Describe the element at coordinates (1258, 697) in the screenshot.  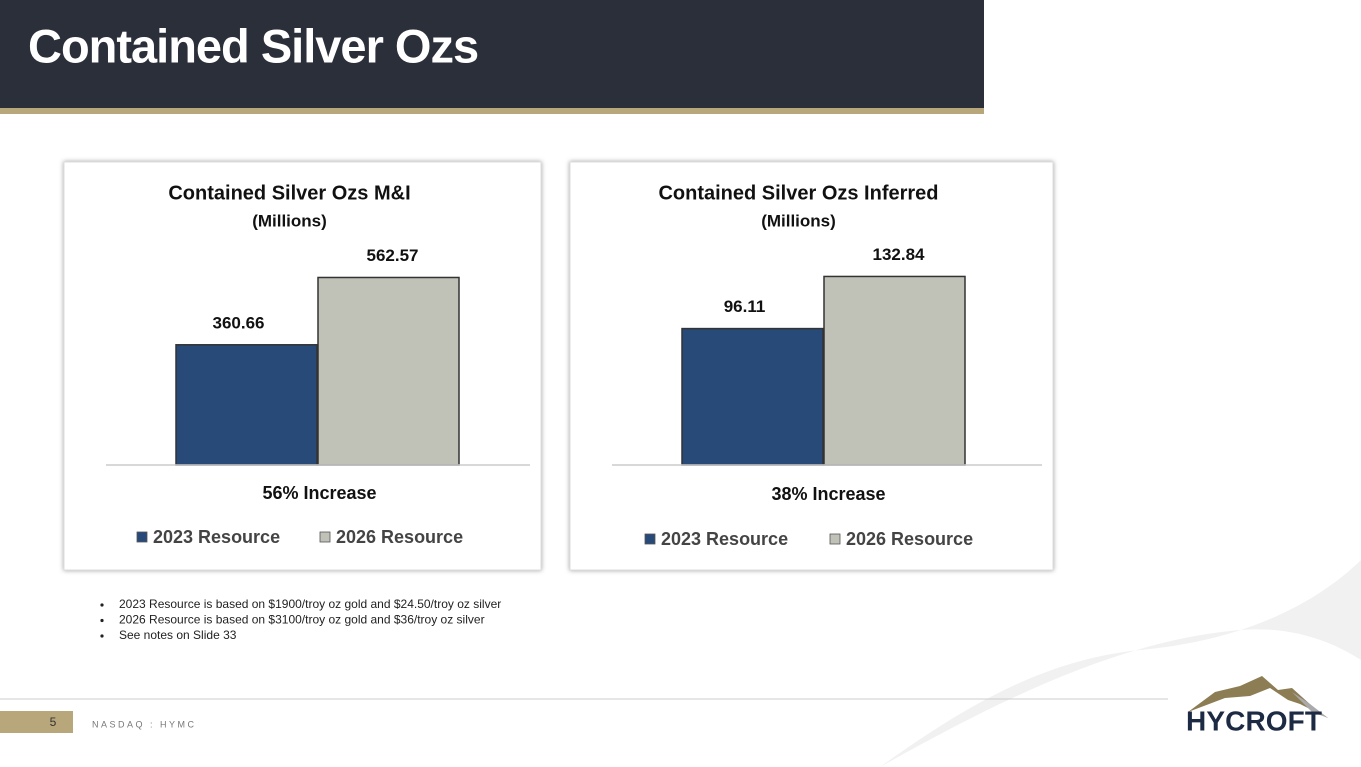
I see `logo-mountain` at that location.